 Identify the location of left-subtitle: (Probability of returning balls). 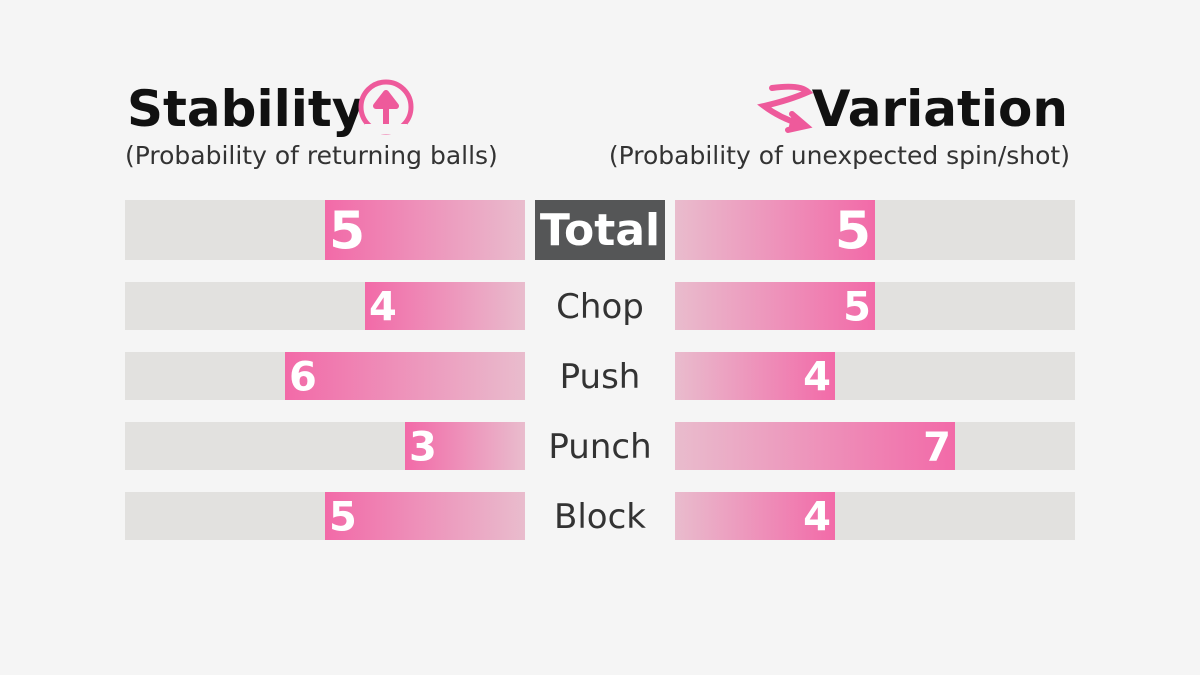
(311, 155).